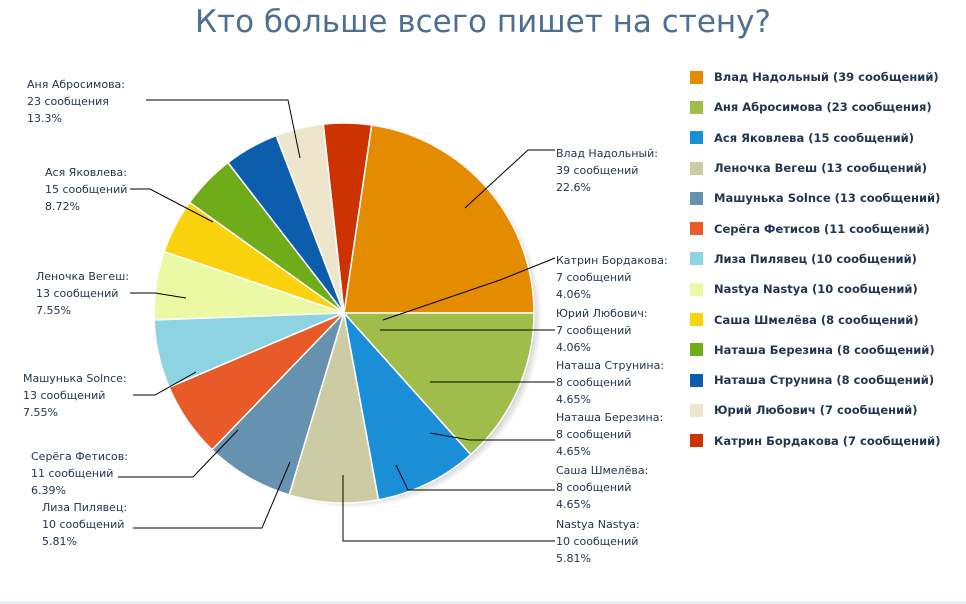 The width and height of the screenshot is (966, 604). Describe the element at coordinates (609, 417) in the screenshot. I see `slice-label-line: Наташа Березина:` at that location.